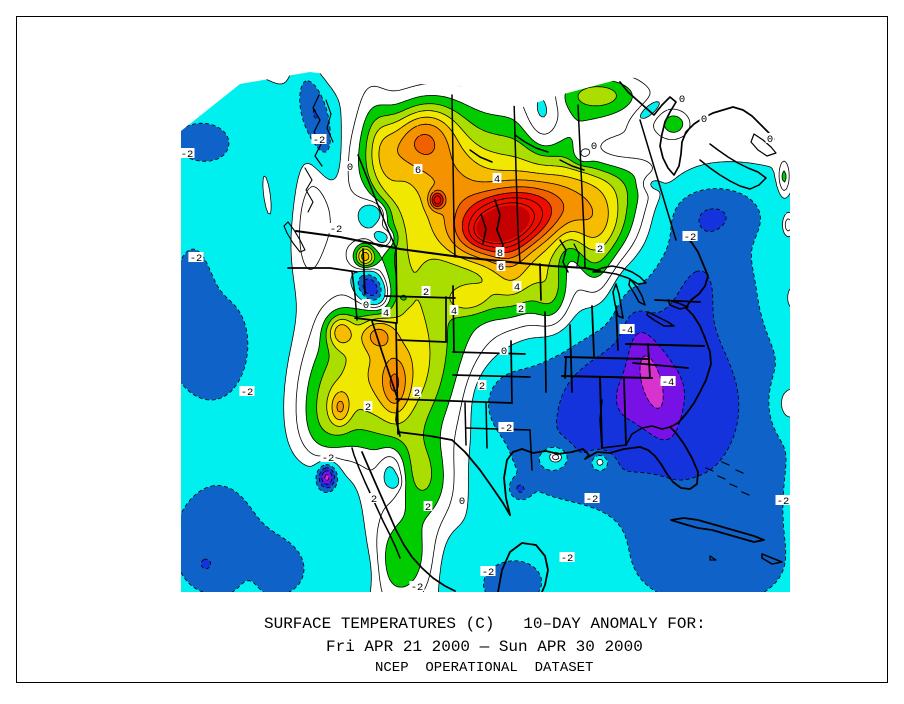 Image resolution: width=904 pixels, height=704 pixels. Describe the element at coordinates (500, 254) in the screenshot. I see `svg-text: 8` at that location.